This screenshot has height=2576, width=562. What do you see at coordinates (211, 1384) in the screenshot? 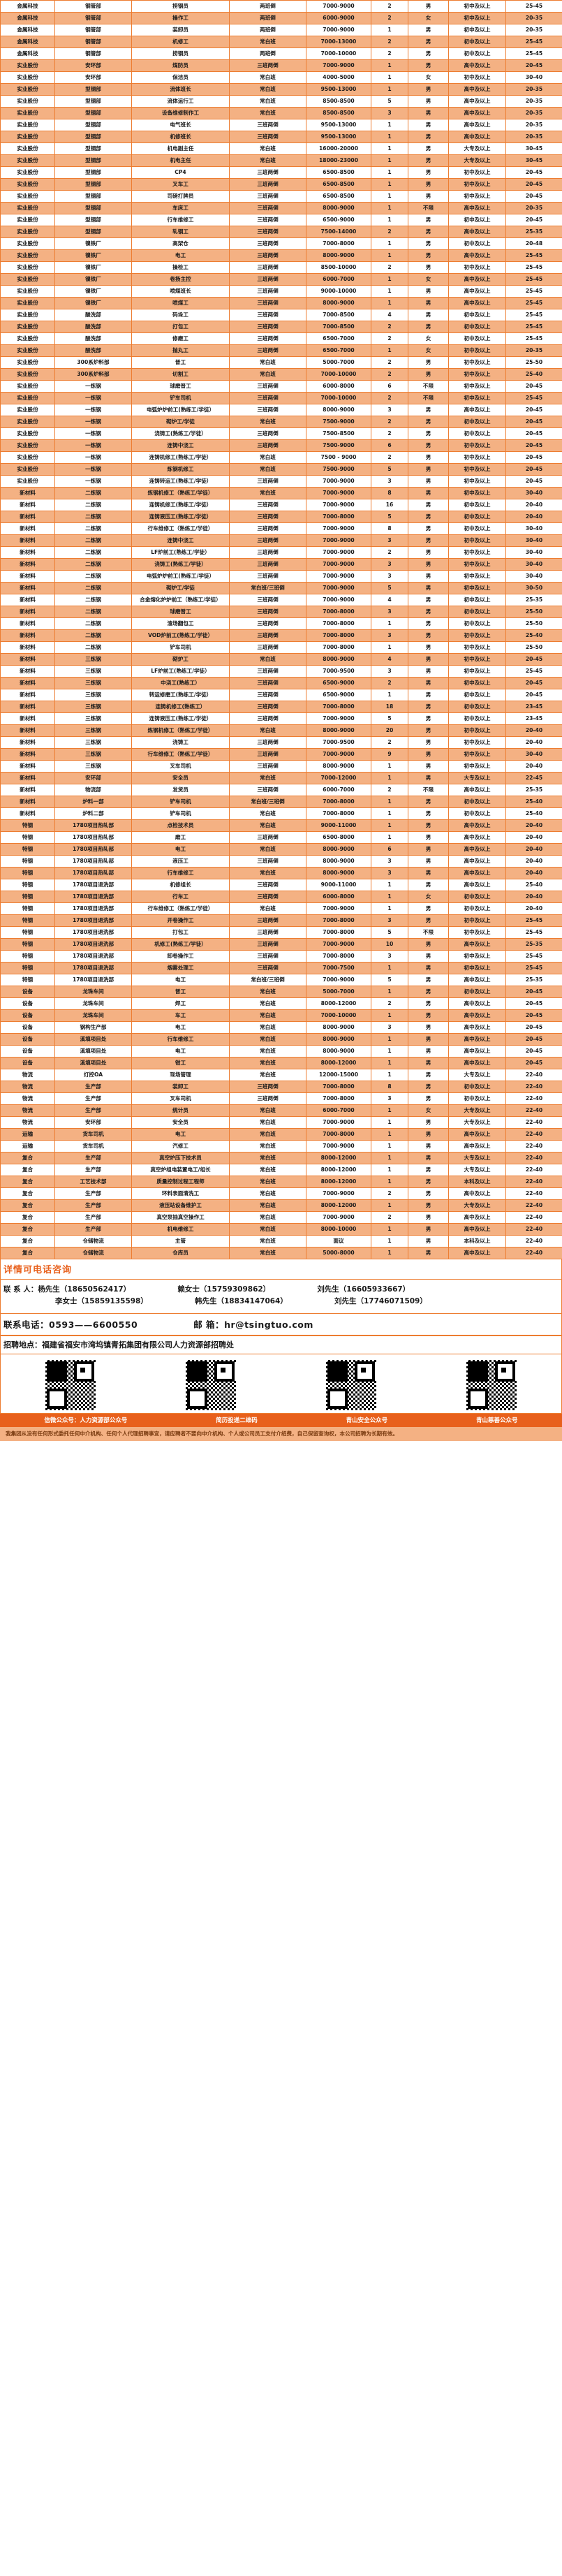
I see `qr-item` at bounding box center [211, 1384].